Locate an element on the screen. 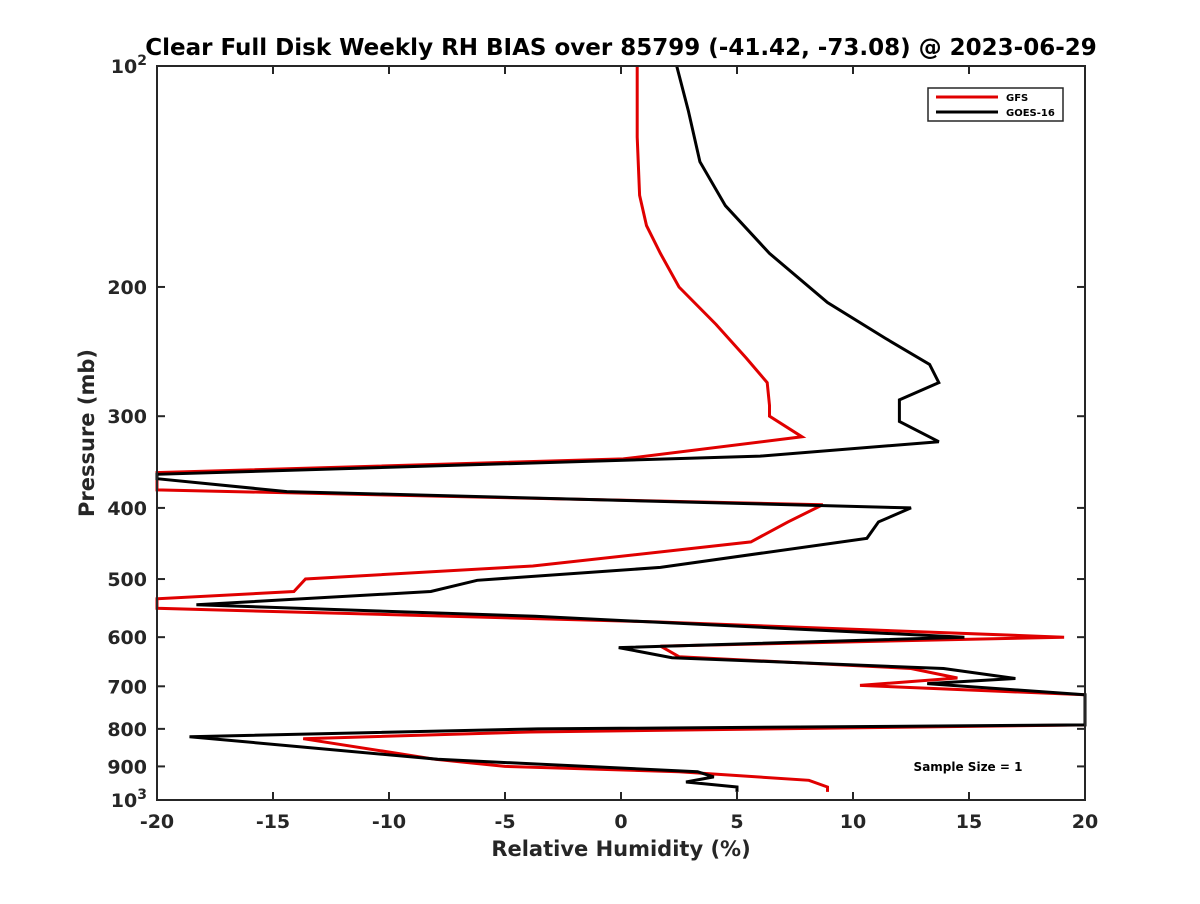 The width and height of the screenshot is (1200, 904). y-tick-label: 300 is located at coordinates (127, 417).